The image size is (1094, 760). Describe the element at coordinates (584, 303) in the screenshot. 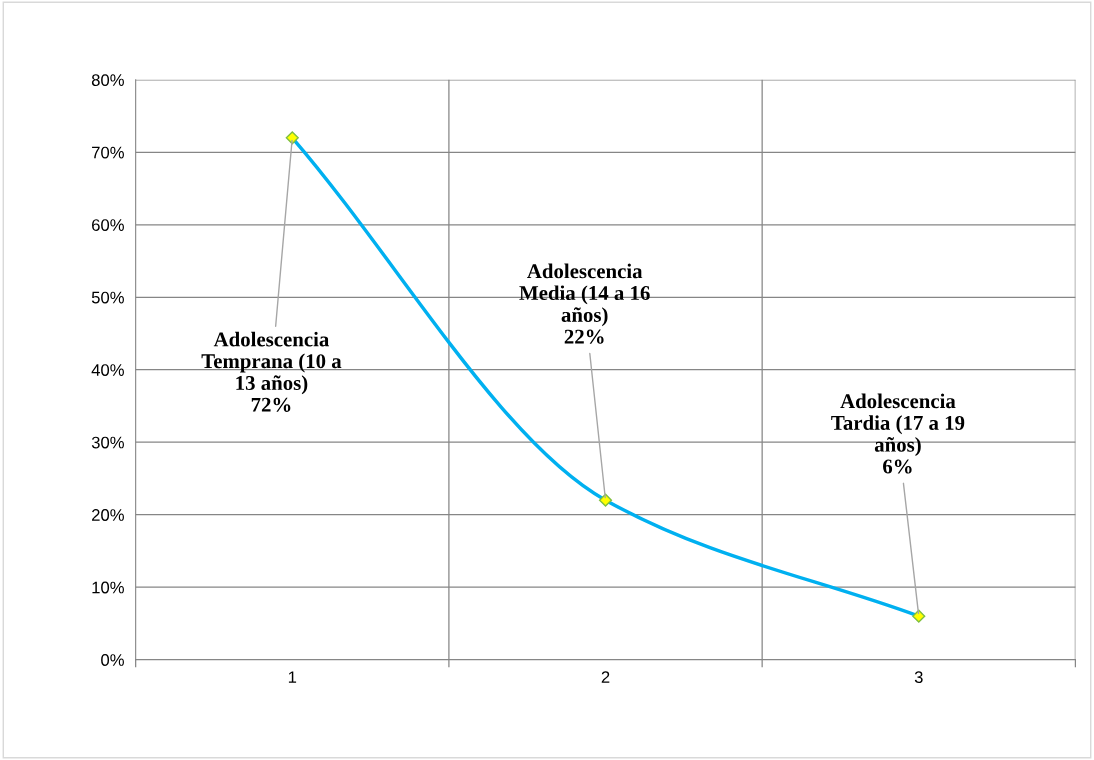

I see `annotation: Adolescencia Media (14 a 16 años) 22%` at that location.